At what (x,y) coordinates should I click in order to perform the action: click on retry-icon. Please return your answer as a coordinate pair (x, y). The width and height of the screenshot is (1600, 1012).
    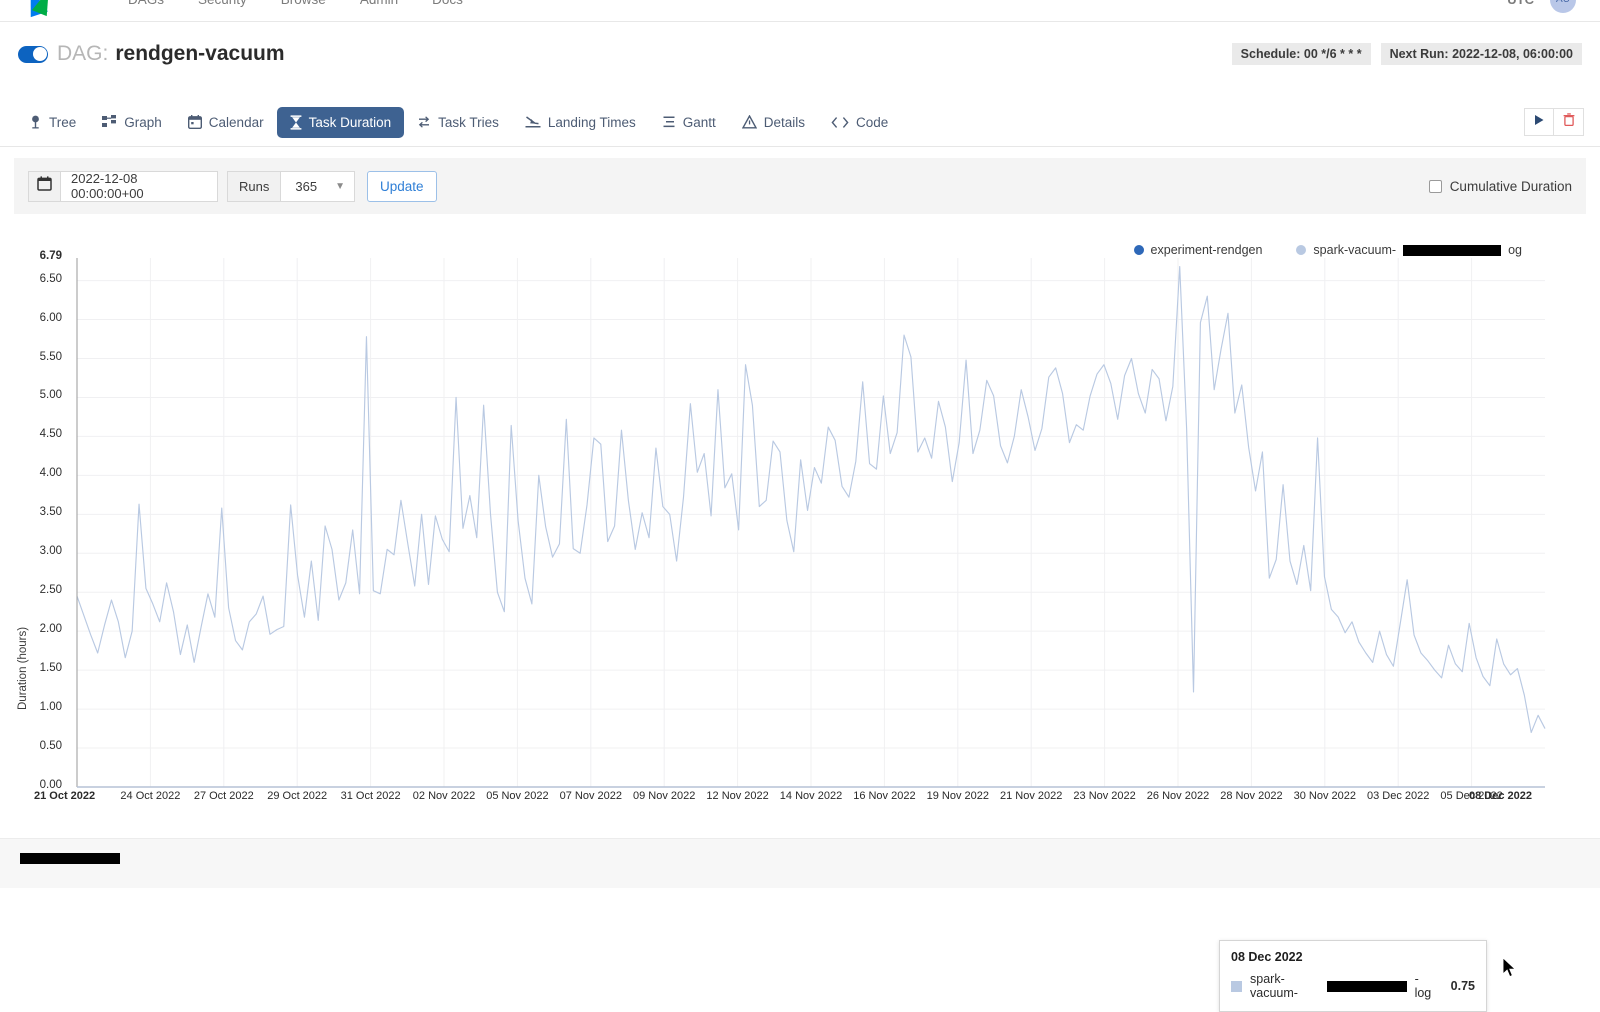
    Looking at the image, I should click on (424, 122).